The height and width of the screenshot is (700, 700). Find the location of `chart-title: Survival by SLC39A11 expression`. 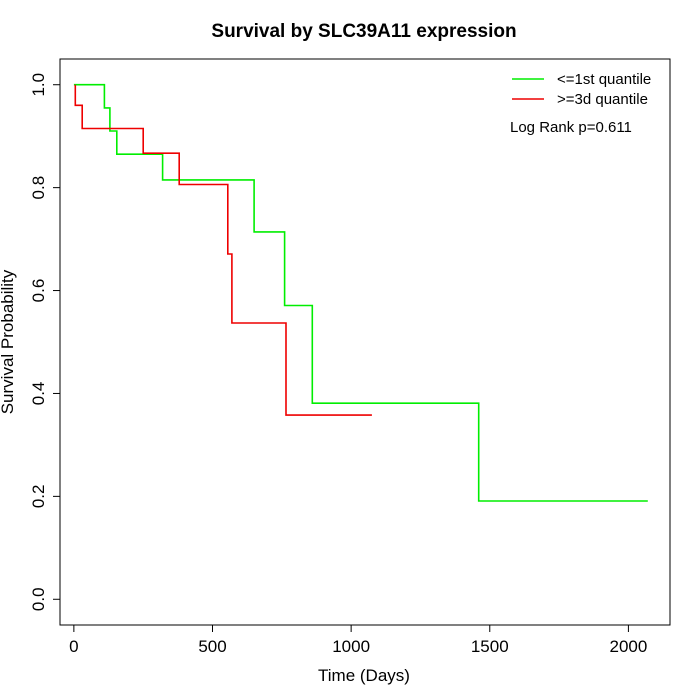

chart-title: Survival by SLC39A11 expression is located at coordinates (363, 31).